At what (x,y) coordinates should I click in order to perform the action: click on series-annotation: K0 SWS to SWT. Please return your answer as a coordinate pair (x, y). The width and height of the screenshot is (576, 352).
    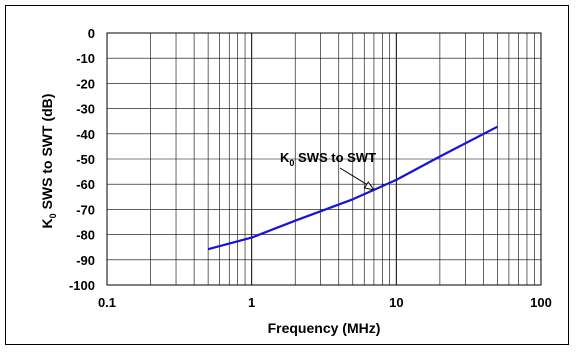
    Looking at the image, I should click on (328, 159).